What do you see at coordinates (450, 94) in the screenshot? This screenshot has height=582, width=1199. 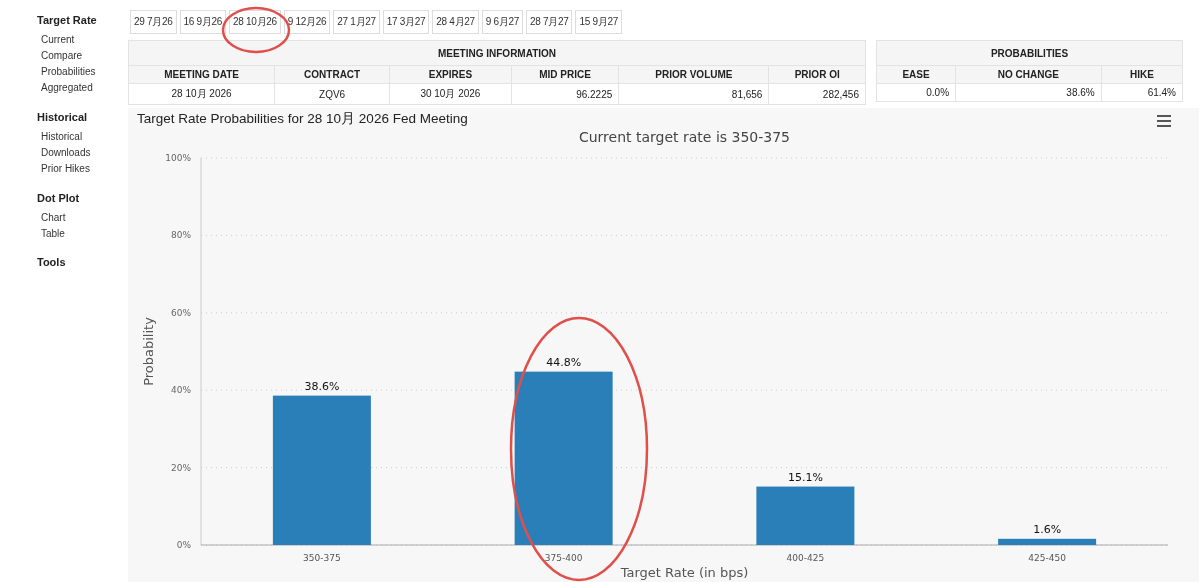 I see `text: 30 10月 2026` at bounding box center [450, 94].